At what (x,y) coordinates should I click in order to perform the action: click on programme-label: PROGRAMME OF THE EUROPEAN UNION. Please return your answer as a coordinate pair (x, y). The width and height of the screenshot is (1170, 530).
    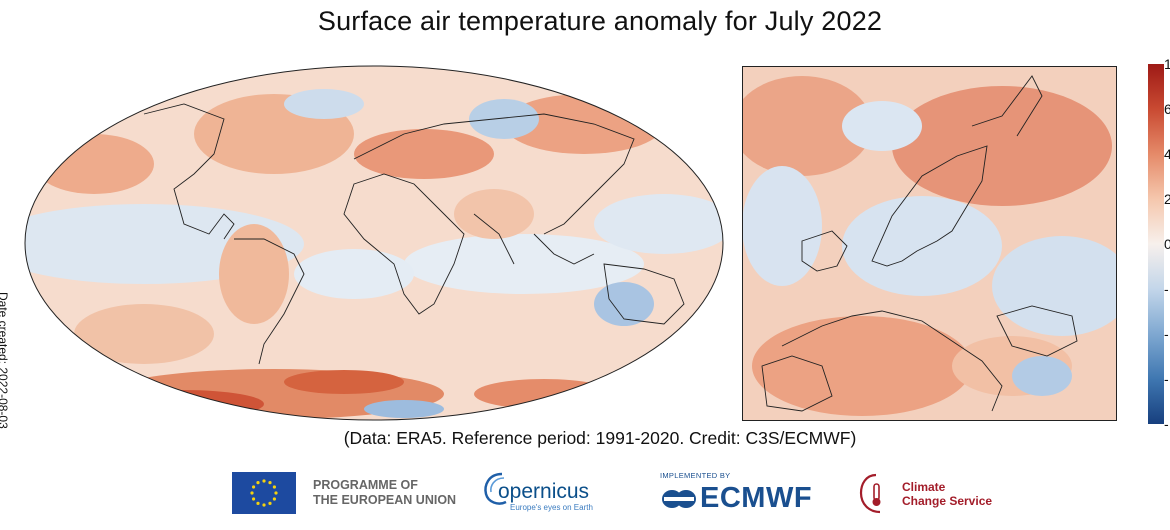
    Looking at the image, I should click on (384, 493).